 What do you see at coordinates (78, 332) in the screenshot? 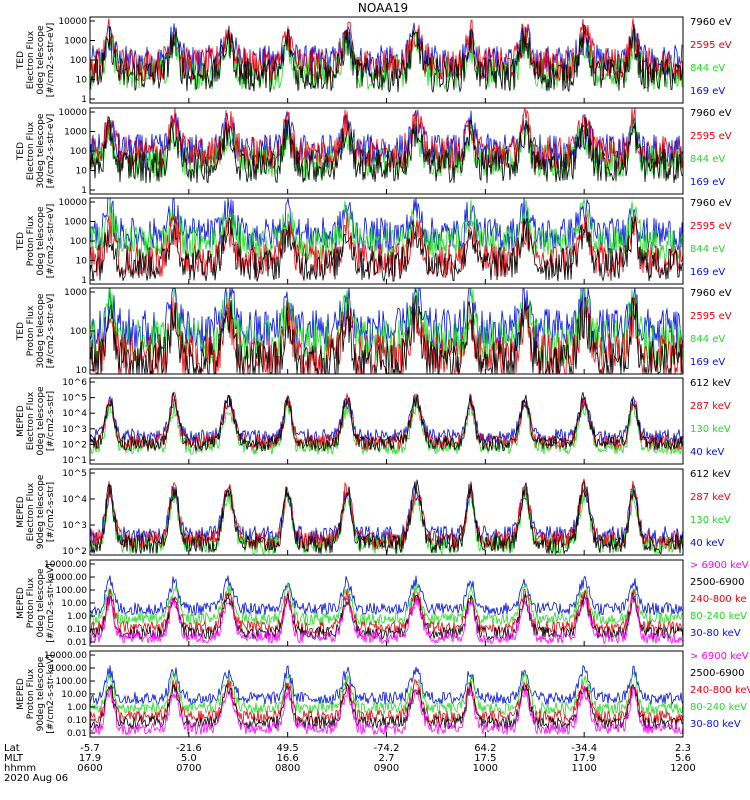
I see `panel-ted-proton-30deg-ytick-label-1: 100` at bounding box center [78, 332].